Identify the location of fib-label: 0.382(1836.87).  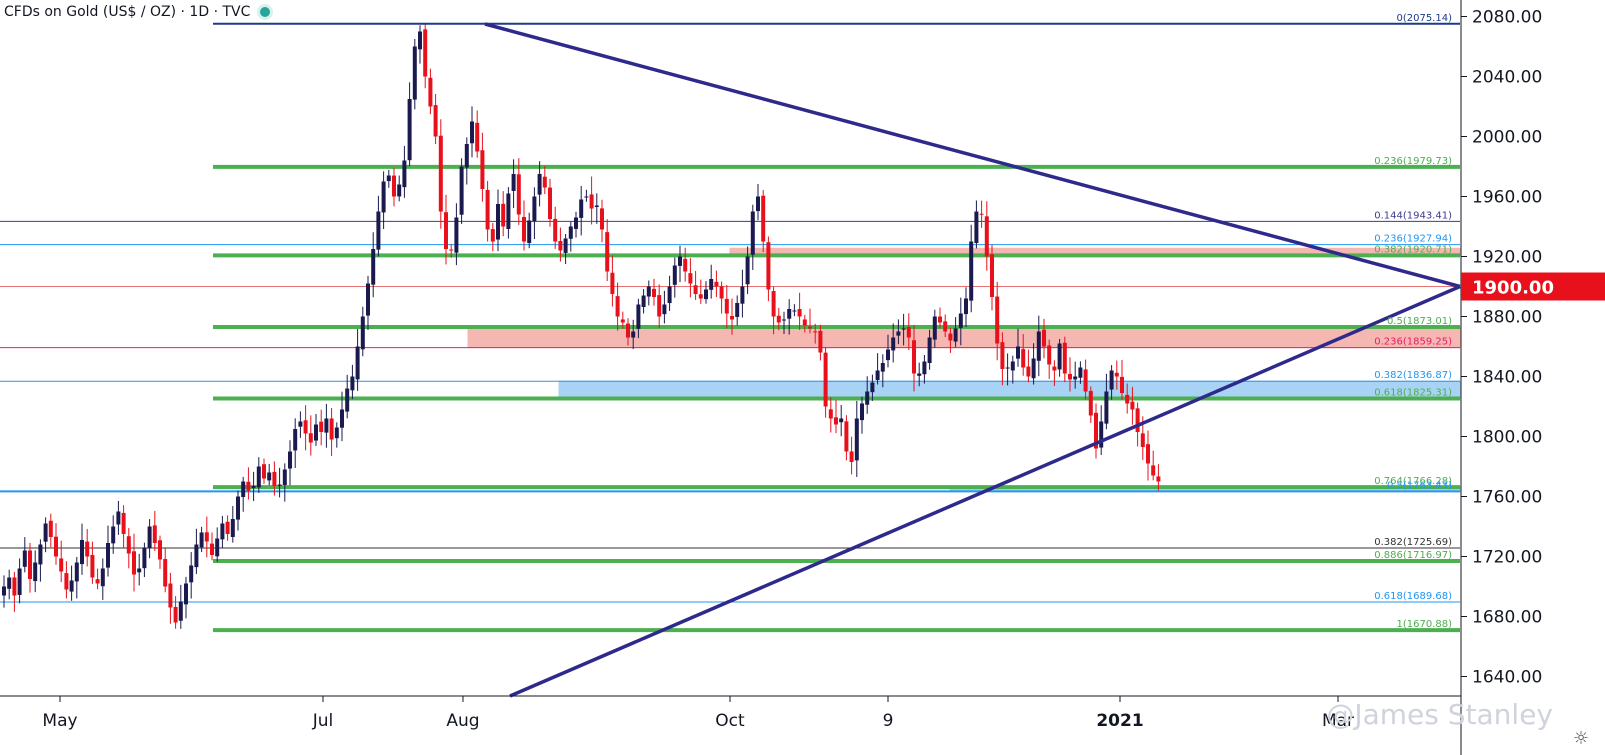
(1413, 375).